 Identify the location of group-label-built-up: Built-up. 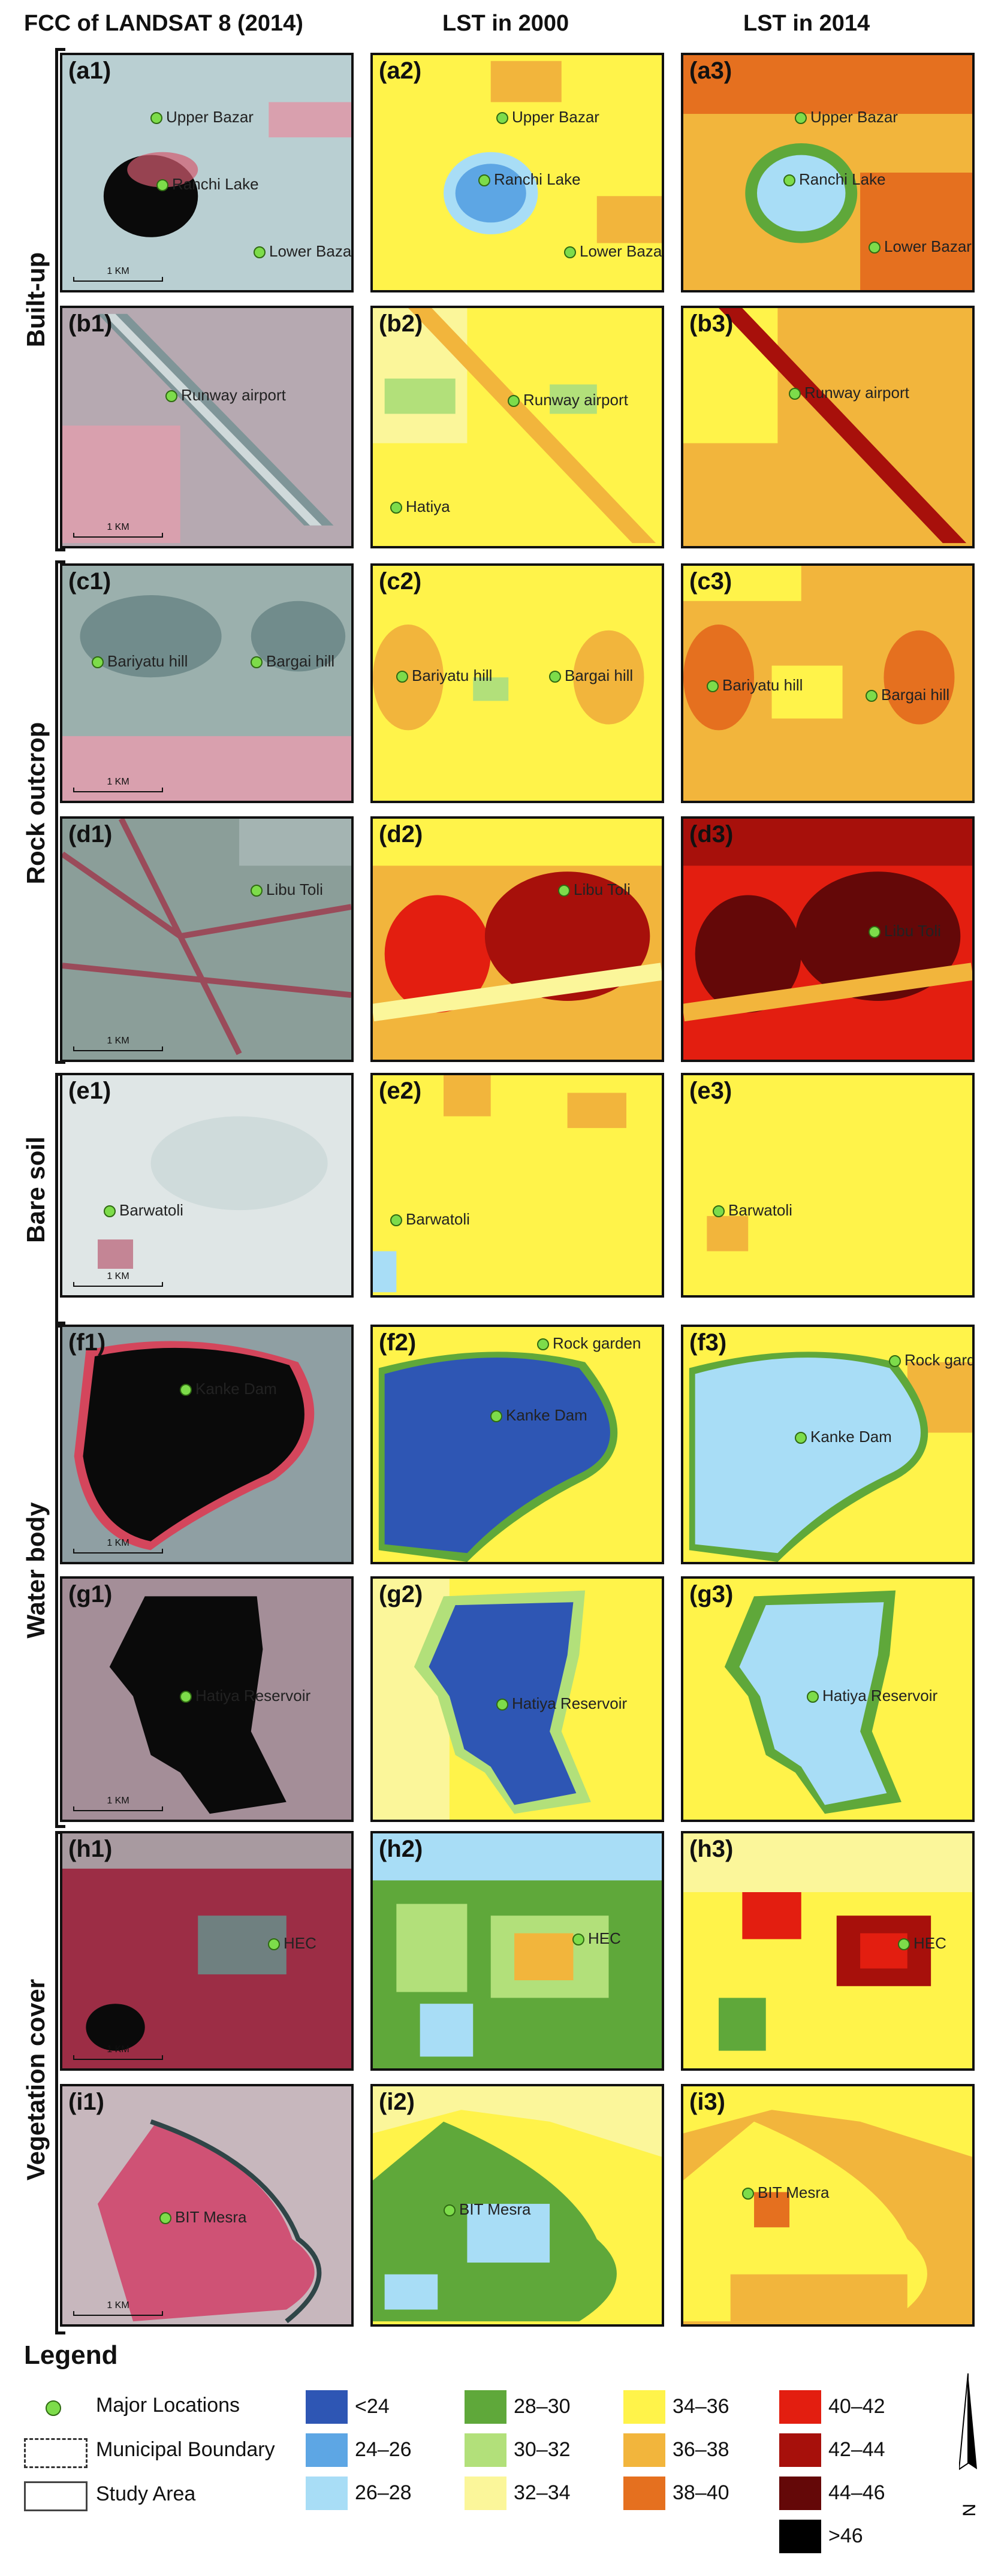
(36, 300).